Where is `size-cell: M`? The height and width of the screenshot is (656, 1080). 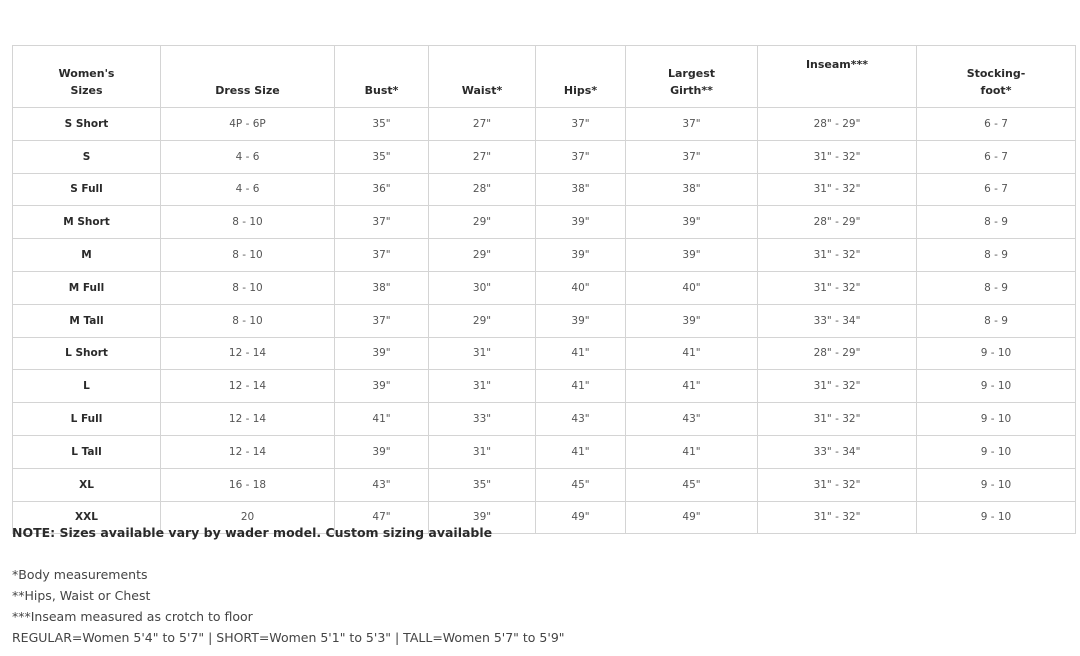 size-cell: M is located at coordinates (86, 255).